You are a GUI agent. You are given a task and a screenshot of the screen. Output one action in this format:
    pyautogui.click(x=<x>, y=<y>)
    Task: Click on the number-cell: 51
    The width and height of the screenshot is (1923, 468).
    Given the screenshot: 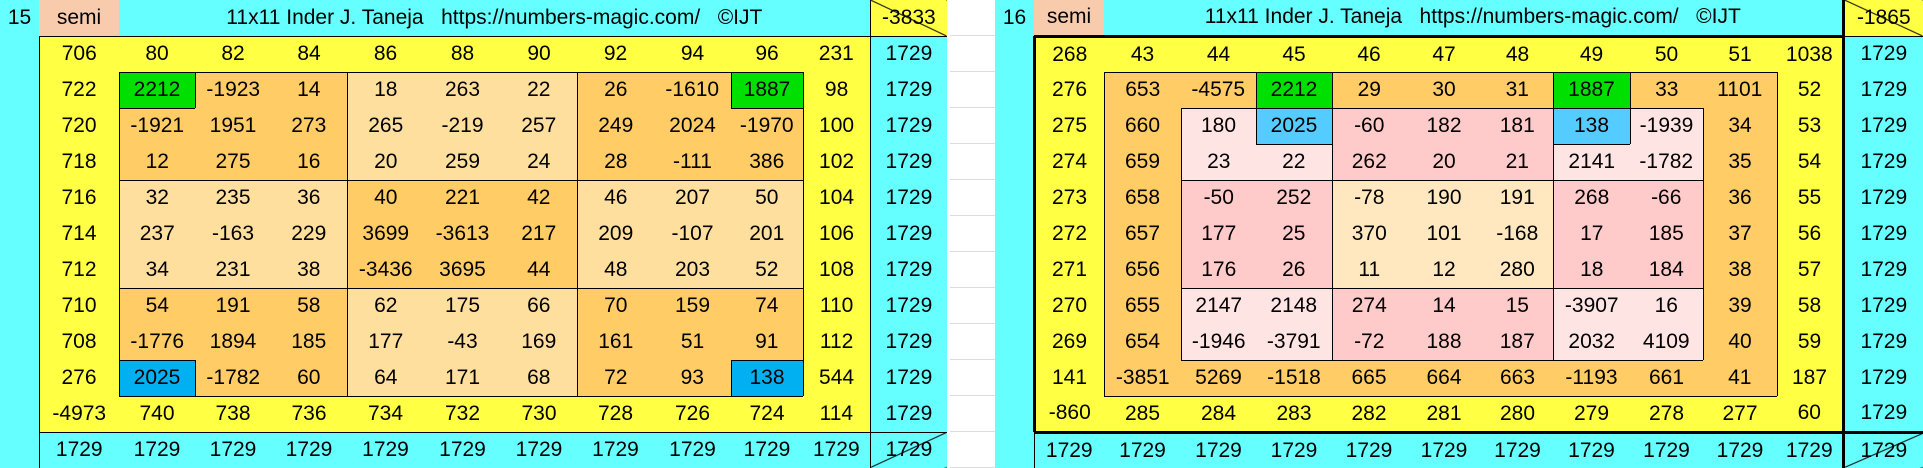 What is the action you would take?
    pyautogui.click(x=692, y=342)
    